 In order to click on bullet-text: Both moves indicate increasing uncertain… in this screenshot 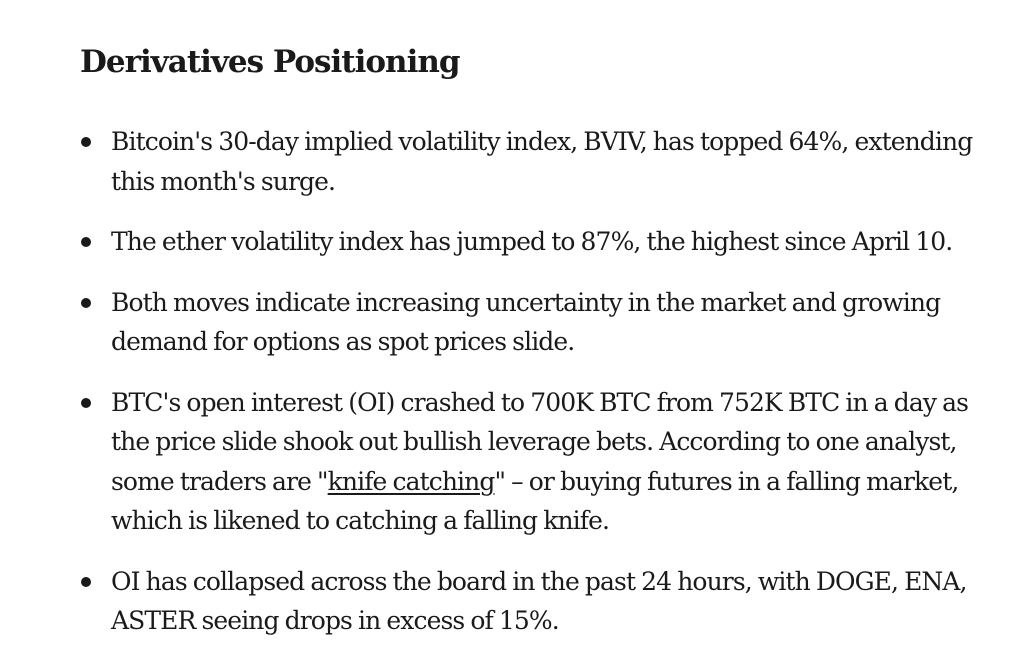, I will do `click(526, 322)`.